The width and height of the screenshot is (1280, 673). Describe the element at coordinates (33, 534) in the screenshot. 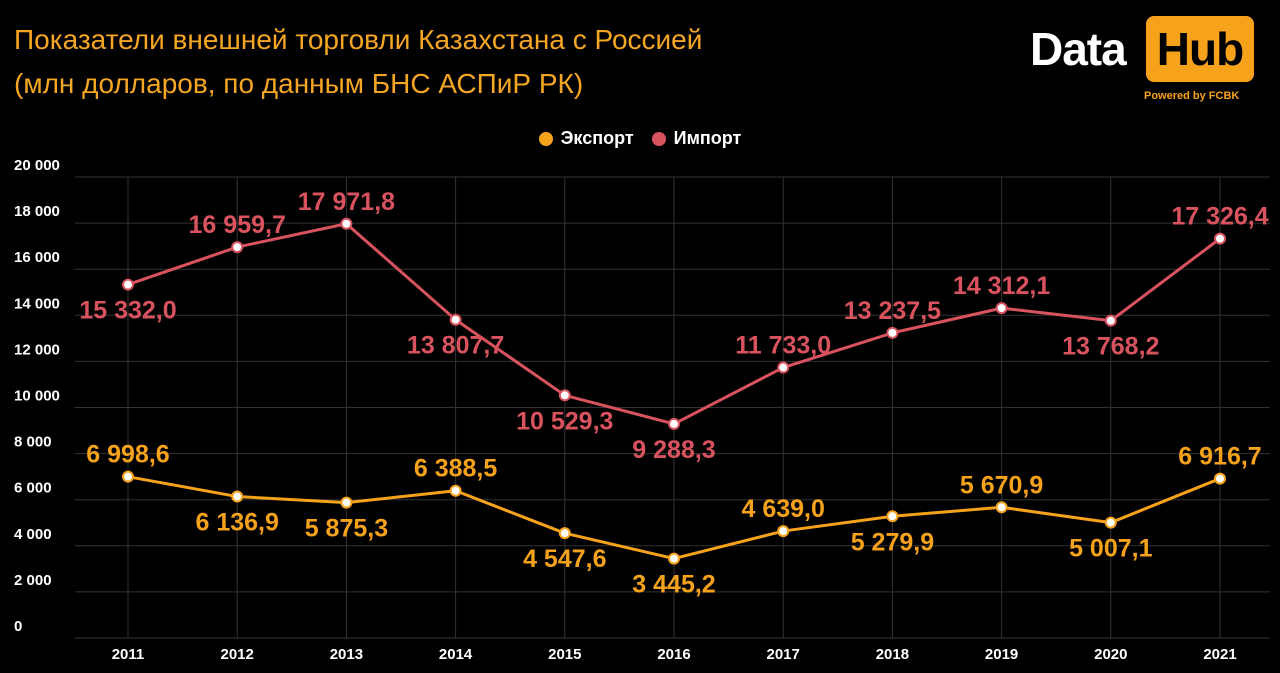

I see `y-tick-label: 4 000` at that location.